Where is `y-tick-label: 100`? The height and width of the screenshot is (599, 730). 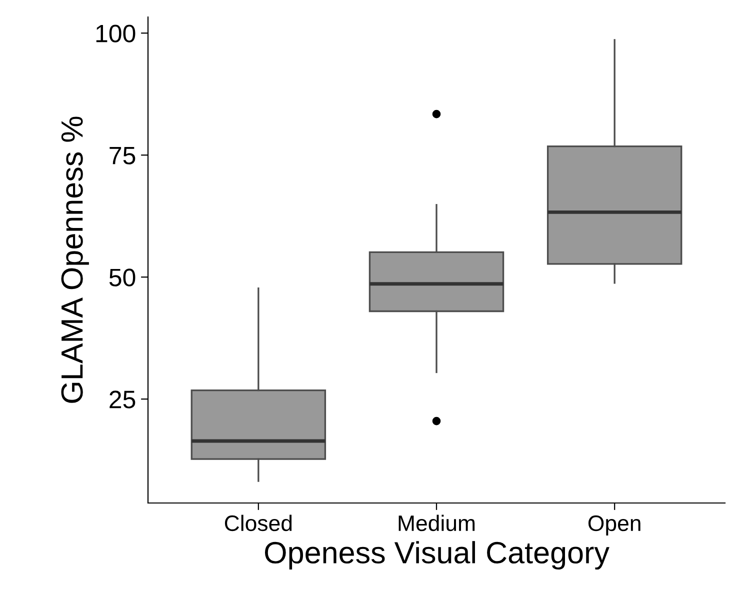 y-tick-label: 100 is located at coordinates (116, 33).